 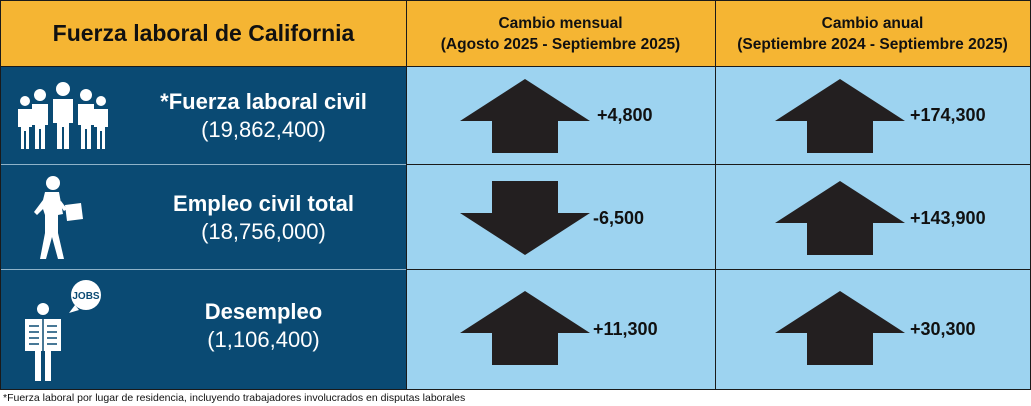 I want to click on monthly-change-arrow-row2, so click(x=525, y=218).